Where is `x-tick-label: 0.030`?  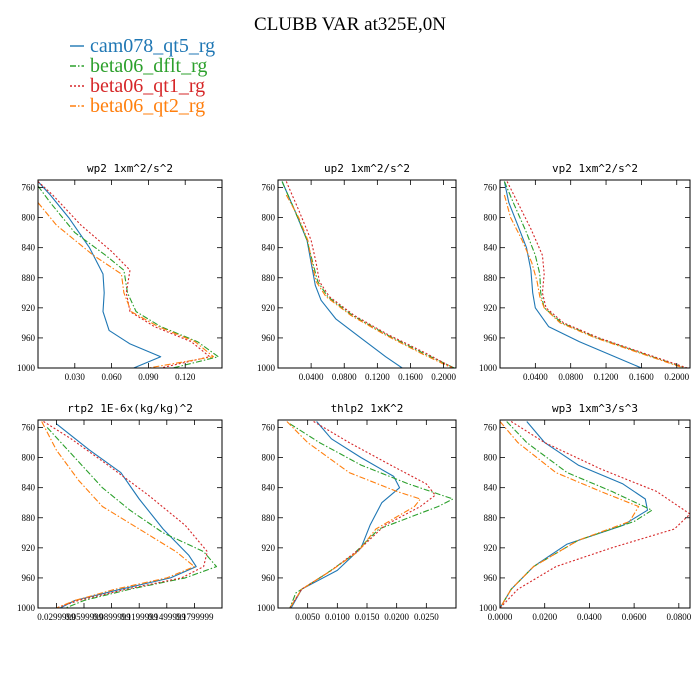
x-tick-label: 0.030 is located at coordinates (75, 377).